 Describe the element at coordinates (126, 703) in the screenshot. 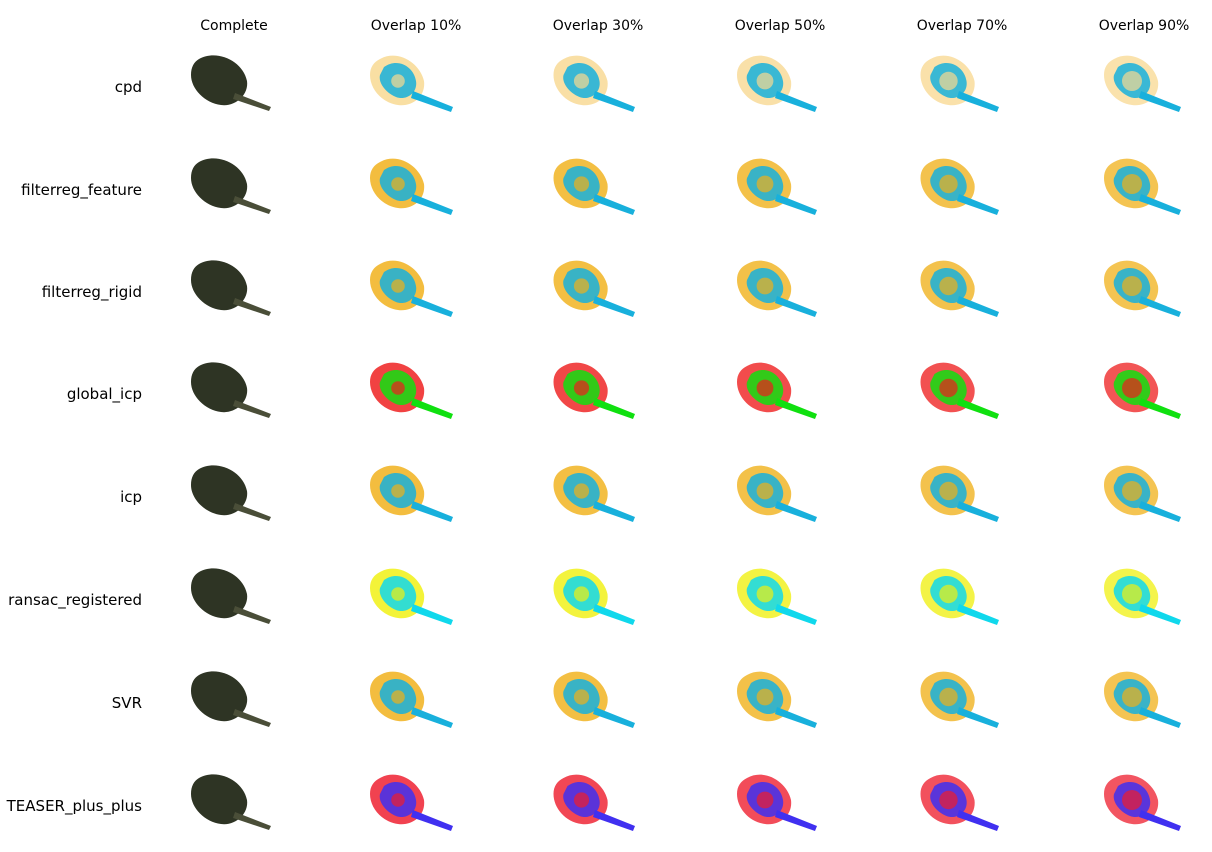

I see `row-label-6: SVR` at that location.